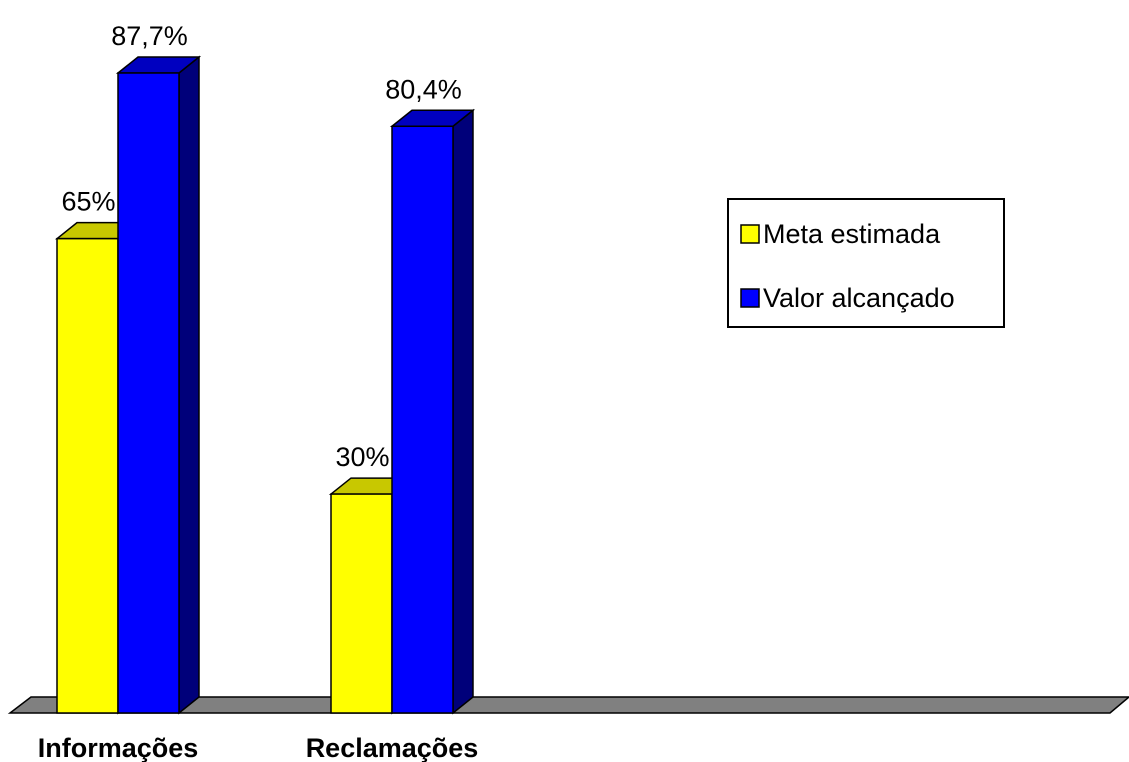 This screenshot has width=1129, height=762. I want to click on chart-floor, so click(568, 705).